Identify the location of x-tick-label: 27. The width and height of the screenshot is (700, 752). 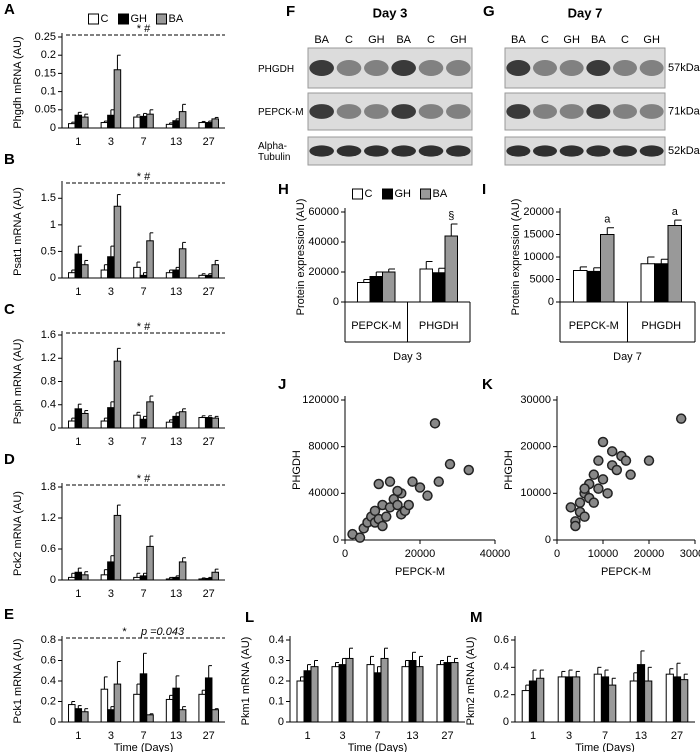
(677, 736).